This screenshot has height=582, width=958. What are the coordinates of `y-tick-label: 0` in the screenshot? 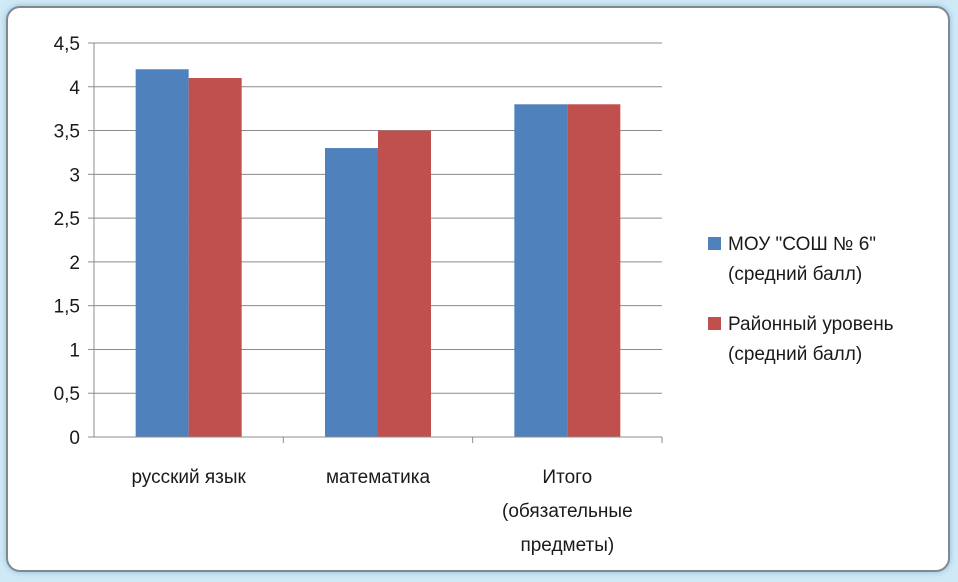 It's located at (74, 438).